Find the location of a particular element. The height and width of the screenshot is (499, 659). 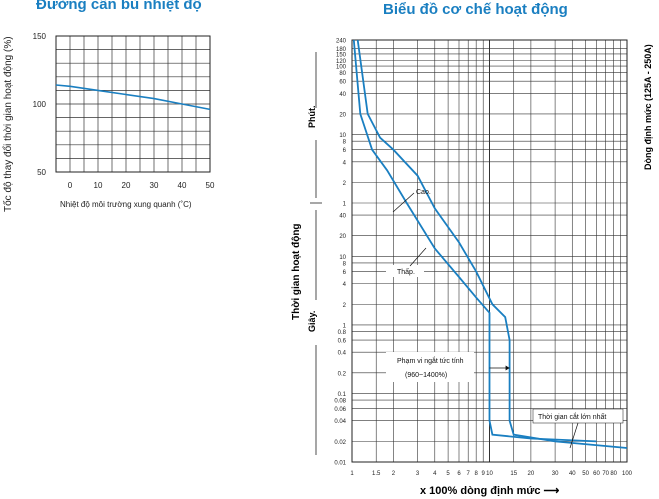

op-minute-tick: 240 is located at coordinates (341, 42).